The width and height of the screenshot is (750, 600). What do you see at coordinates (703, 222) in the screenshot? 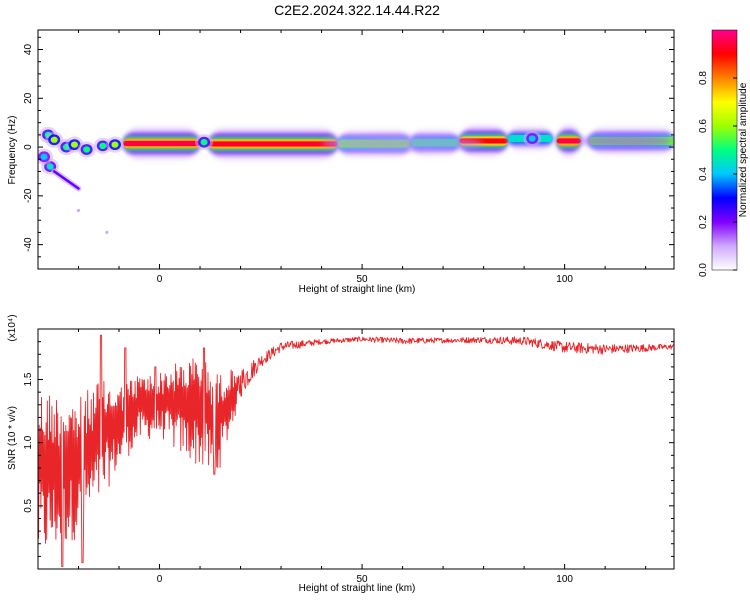
I see `colorbar-tick-label: 0.2` at bounding box center [703, 222].